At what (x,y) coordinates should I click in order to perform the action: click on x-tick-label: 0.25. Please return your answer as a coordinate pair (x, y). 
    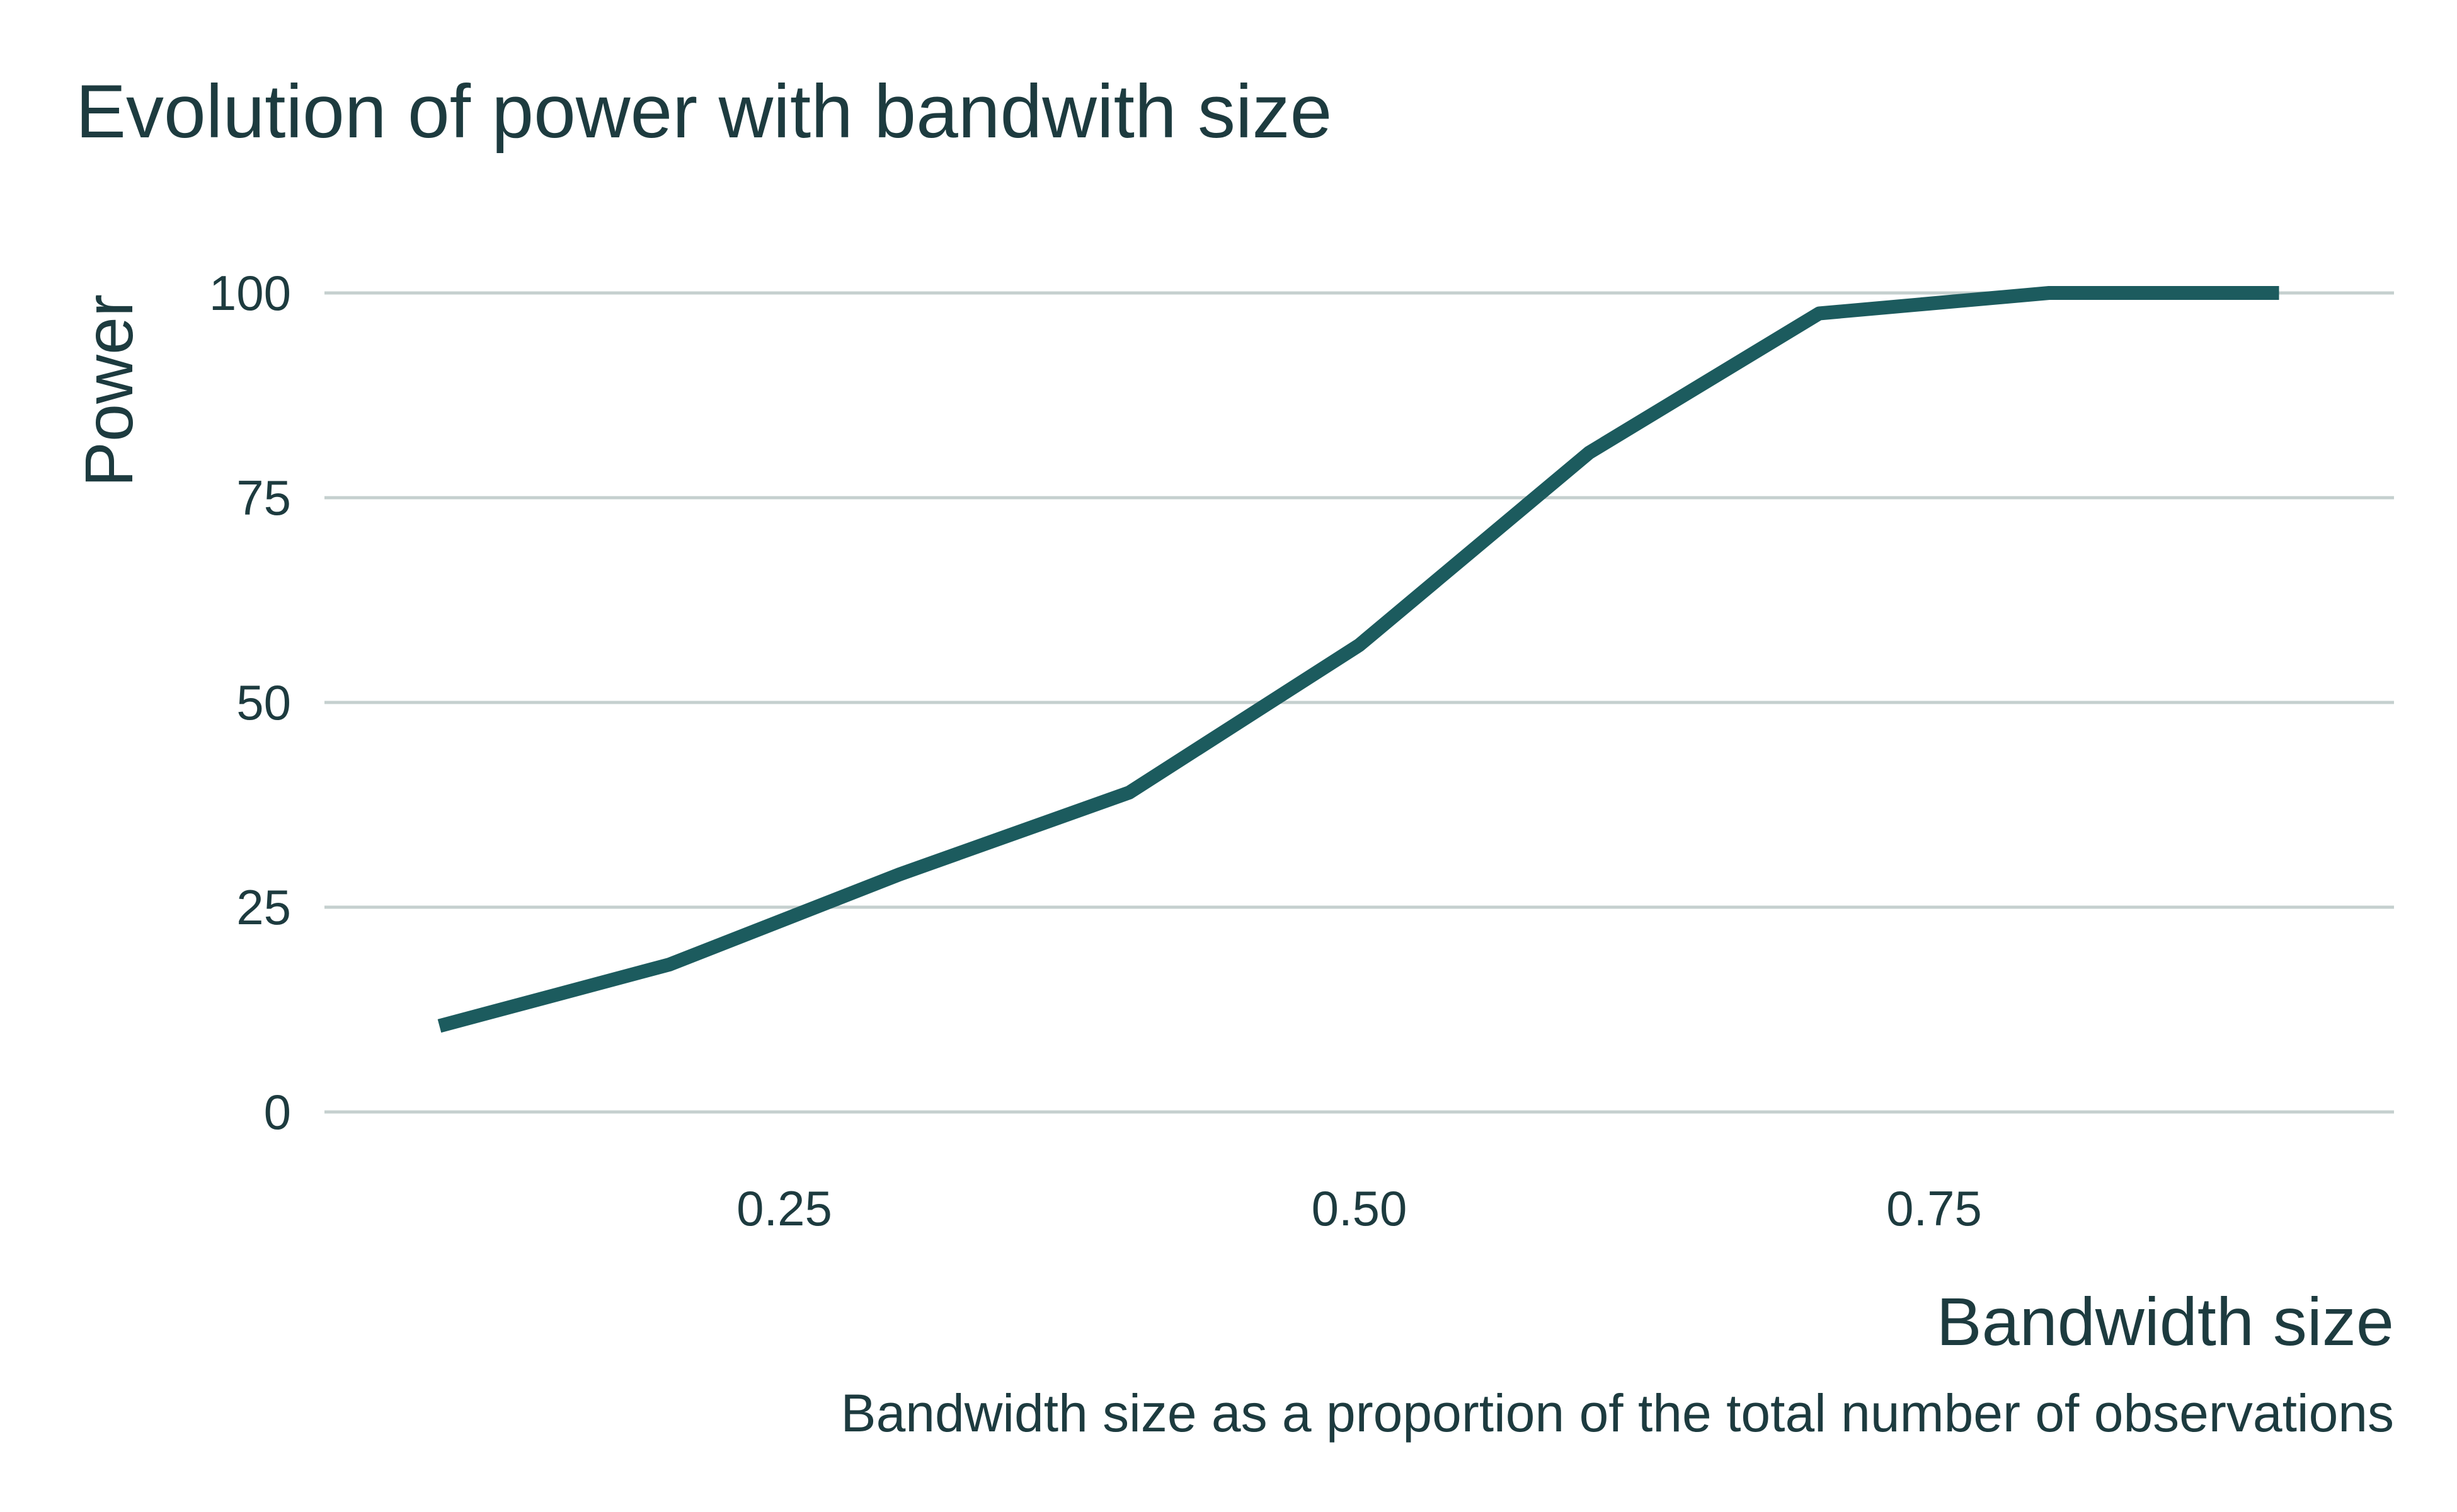
    Looking at the image, I should click on (784, 1208).